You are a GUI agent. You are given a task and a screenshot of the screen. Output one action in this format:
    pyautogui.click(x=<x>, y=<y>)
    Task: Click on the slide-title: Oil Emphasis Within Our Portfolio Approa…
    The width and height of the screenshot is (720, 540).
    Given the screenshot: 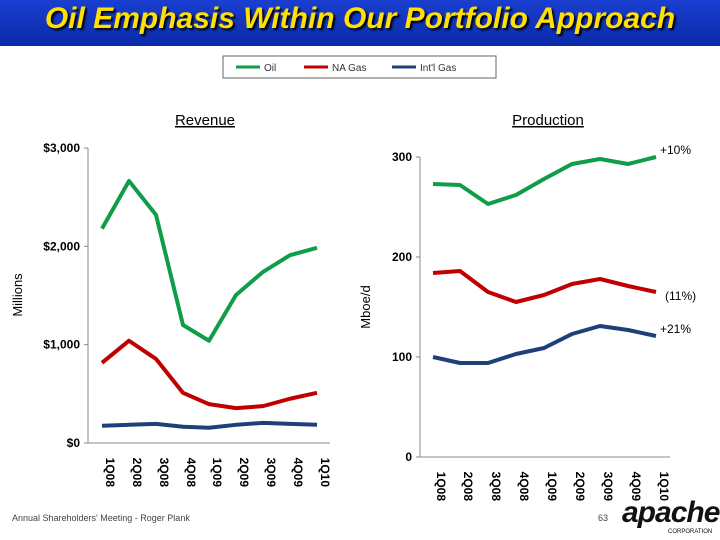 What is the action you would take?
    pyautogui.click(x=360, y=18)
    